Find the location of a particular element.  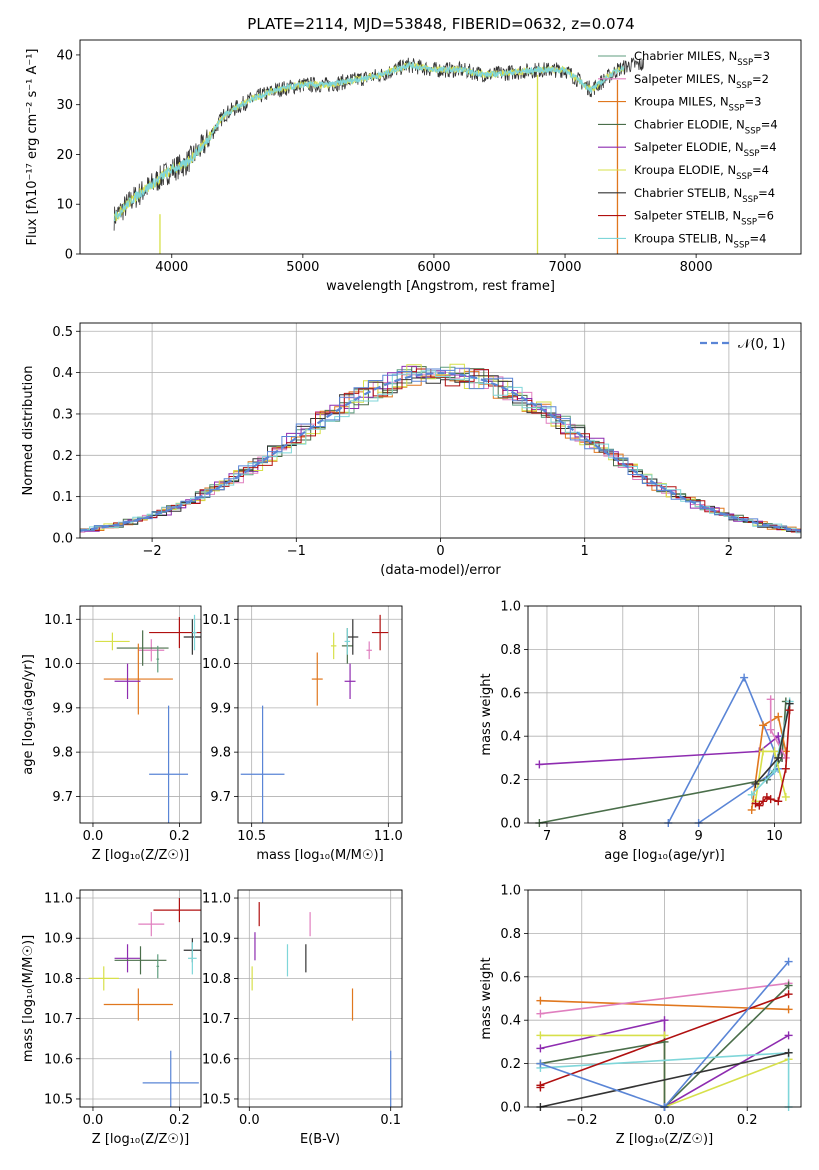

spectrum-model-kroupa-stelib is located at coordinates (369, 141).